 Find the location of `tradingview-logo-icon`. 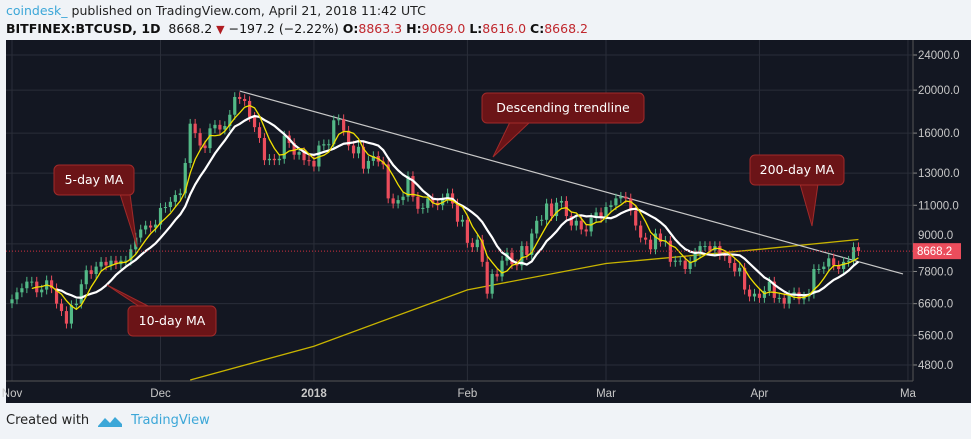

tradingview-logo-icon is located at coordinates (110, 421).